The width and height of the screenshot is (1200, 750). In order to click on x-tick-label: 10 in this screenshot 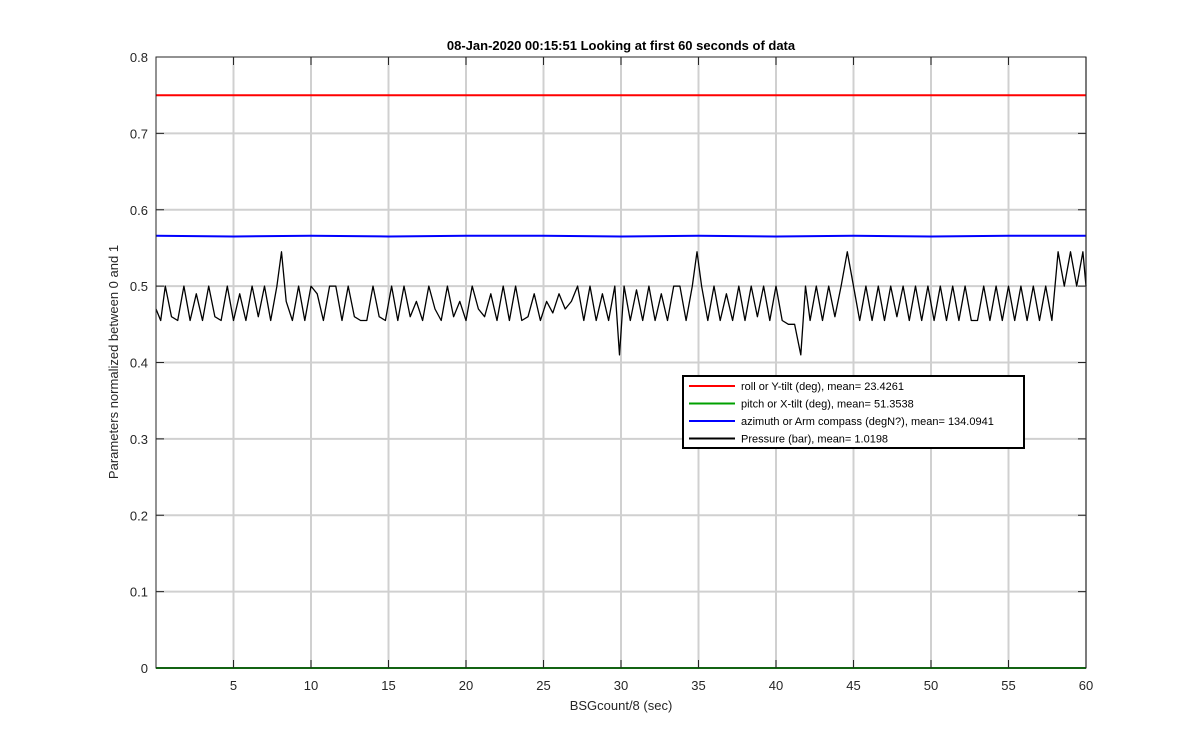, I will do `click(311, 685)`.